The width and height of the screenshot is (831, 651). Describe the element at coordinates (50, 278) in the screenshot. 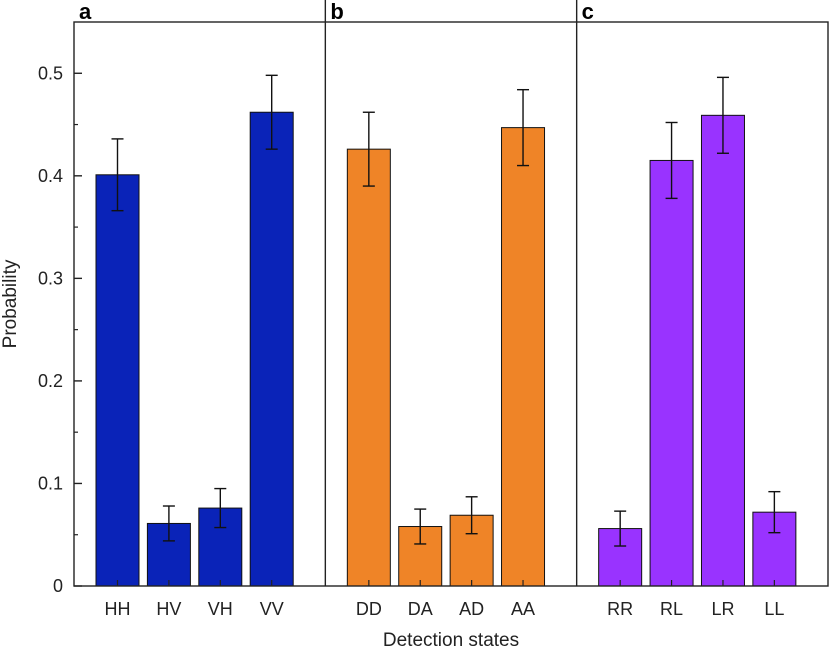

I see `y-tick-label: 0.3` at that location.